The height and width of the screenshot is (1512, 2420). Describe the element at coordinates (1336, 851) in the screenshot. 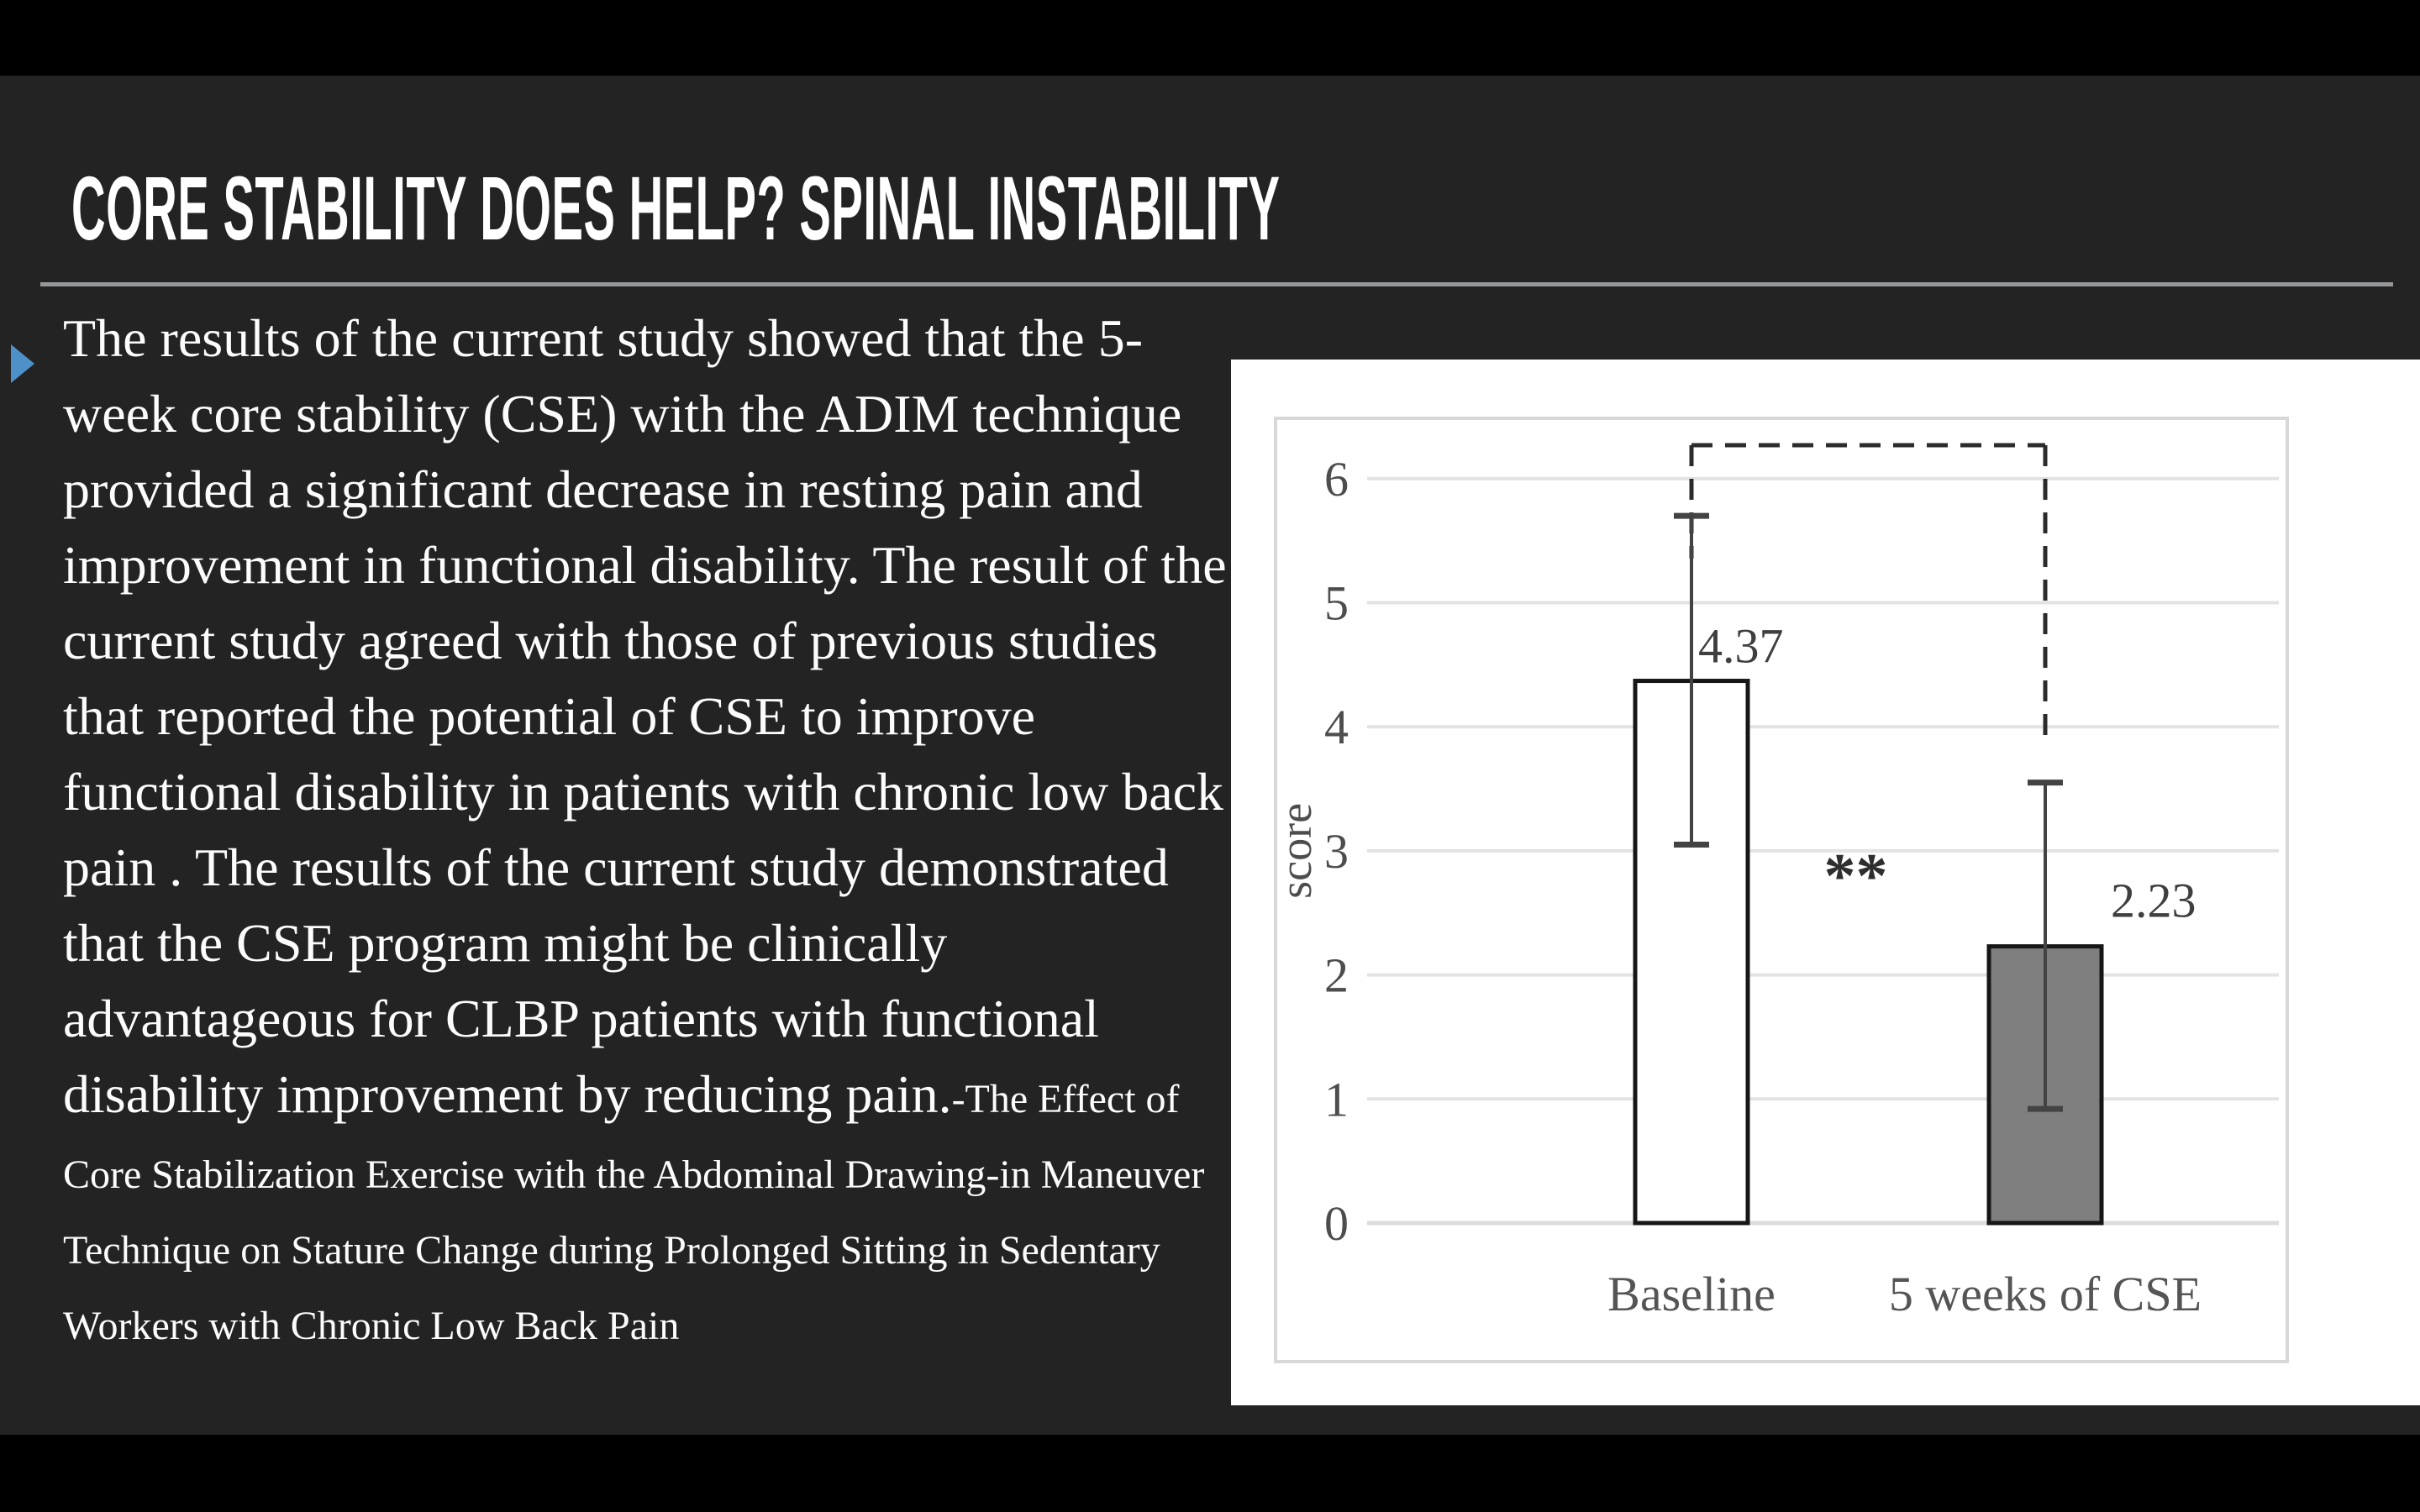

I see `svg-text: 3` at that location.